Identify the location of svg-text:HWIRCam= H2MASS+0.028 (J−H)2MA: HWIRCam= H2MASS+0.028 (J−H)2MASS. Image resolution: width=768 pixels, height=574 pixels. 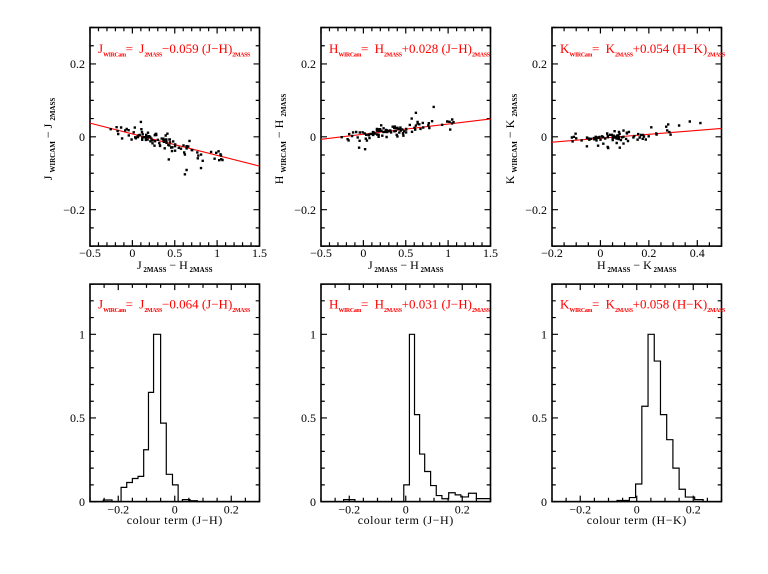
(410, 50).